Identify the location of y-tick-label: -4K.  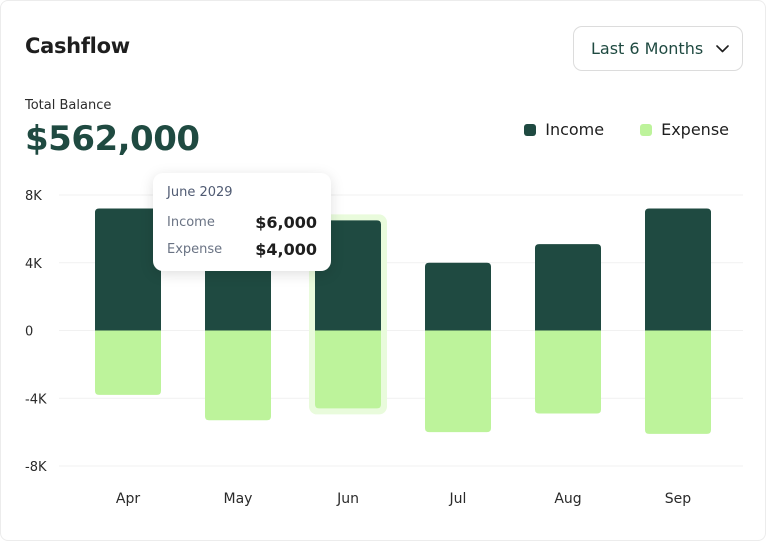
(36, 399).